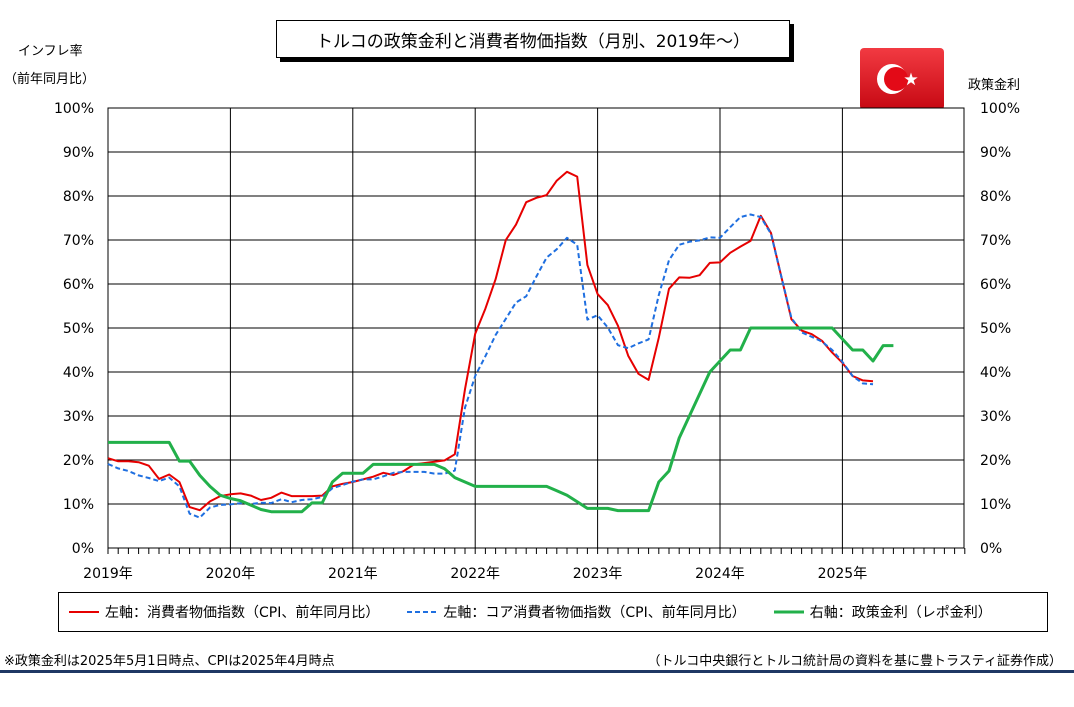  Describe the element at coordinates (995, 505) in the screenshot. I see `y-tick-label-right: 10%` at that location.